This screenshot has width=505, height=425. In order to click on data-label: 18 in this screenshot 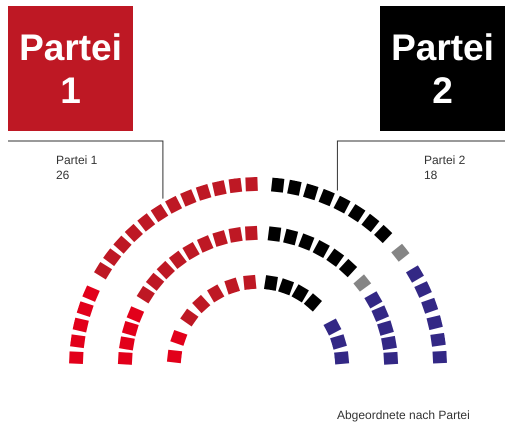, I will do `click(431, 175)`.